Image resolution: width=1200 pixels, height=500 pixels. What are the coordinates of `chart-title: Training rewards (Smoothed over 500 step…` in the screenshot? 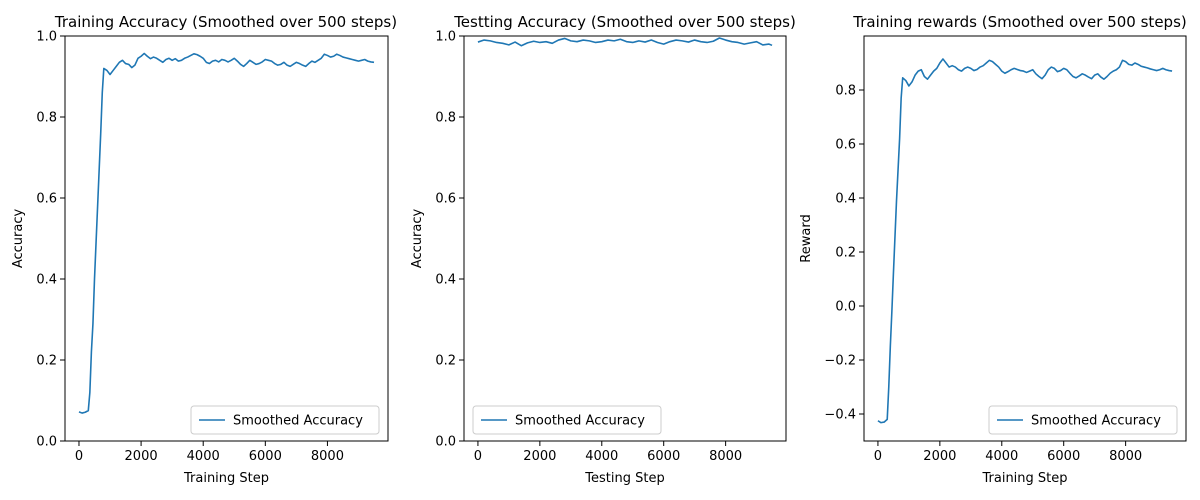 It's located at (1019, 22).